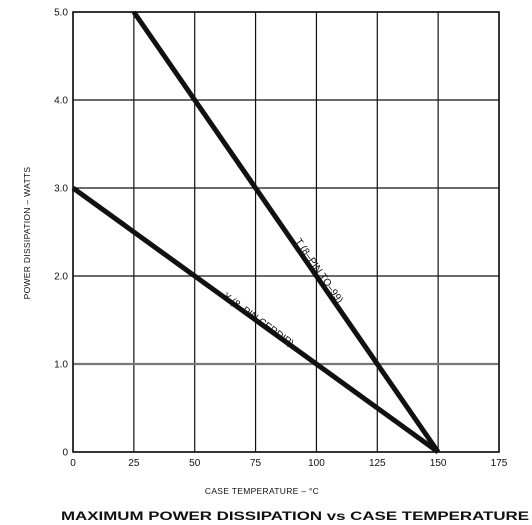 This screenshot has height=525, width=532. Describe the element at coordinates (61, 101) in the screenshot. I see `y-tick-label: 4.0` at that location.